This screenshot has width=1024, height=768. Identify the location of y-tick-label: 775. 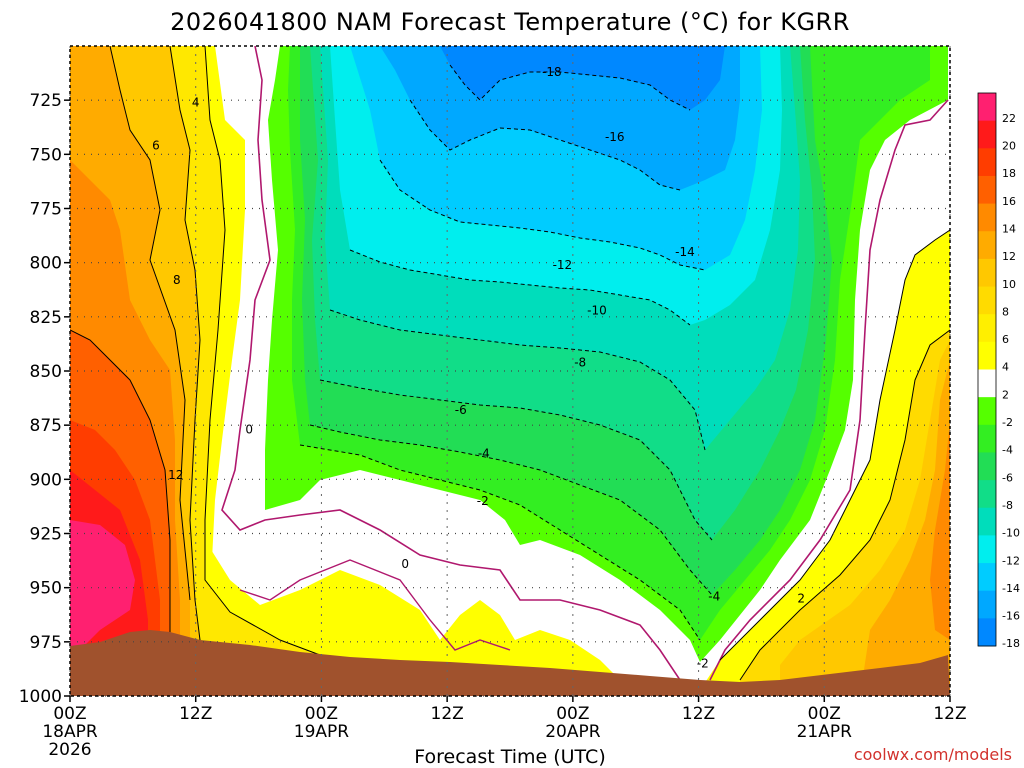
(46, 210).